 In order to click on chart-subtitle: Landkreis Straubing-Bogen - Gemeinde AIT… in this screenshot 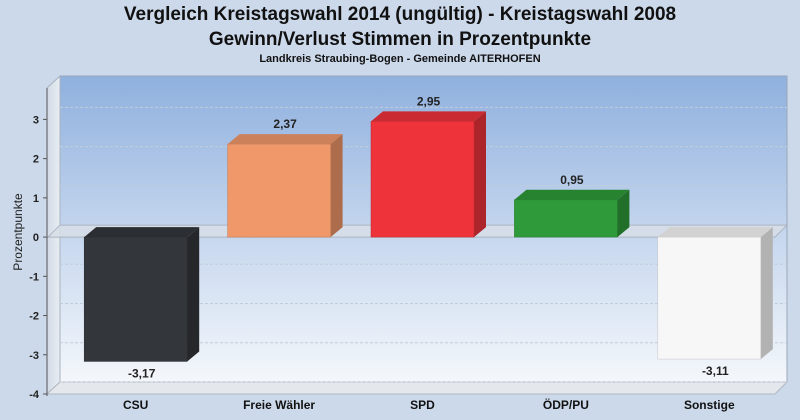, I will do `click(400, 59)`.